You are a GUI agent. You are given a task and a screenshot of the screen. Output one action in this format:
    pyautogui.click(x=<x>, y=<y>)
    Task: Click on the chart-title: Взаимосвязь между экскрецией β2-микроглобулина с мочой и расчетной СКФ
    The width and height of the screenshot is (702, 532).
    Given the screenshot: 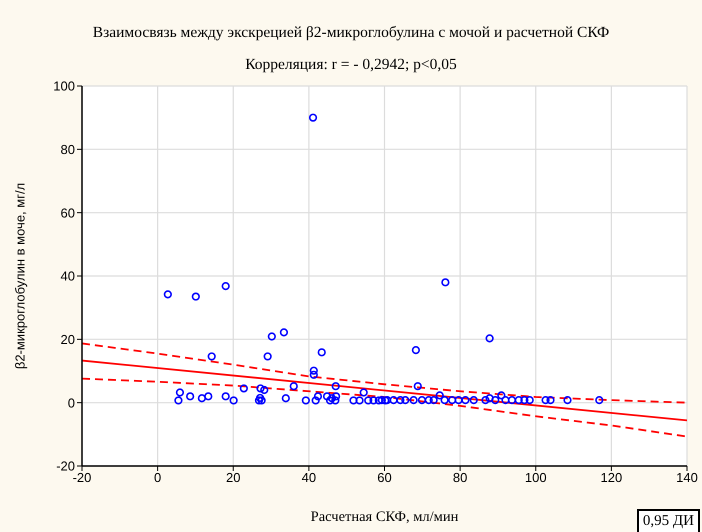 What is the action you would take?
    pyautogui.click(x=351, y=33)
    